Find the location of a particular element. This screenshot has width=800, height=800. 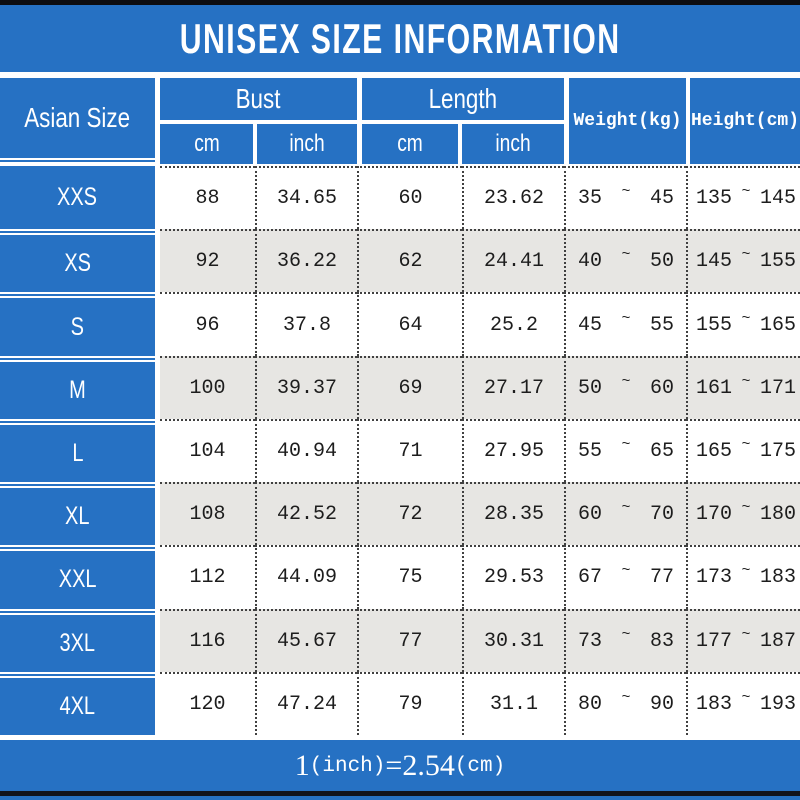

table-row: XXL 112 44.09 75 29.53 67 ~77 173 ~183 is located at coordinates (400, 577).